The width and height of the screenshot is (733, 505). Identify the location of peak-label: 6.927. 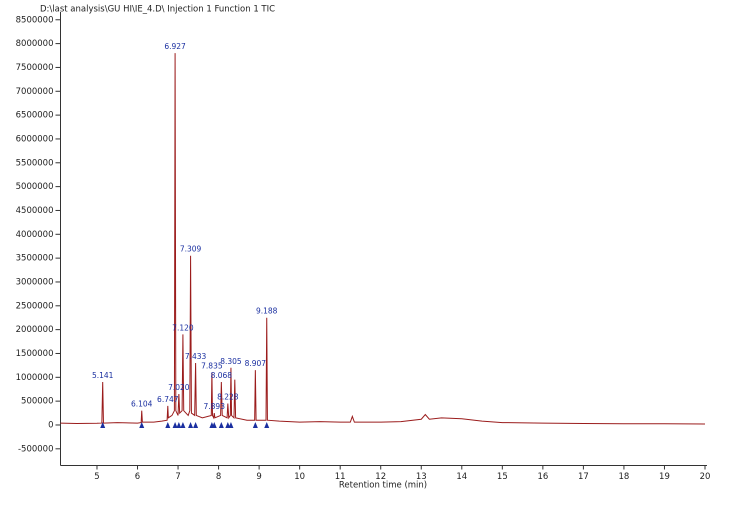
(175, 46).